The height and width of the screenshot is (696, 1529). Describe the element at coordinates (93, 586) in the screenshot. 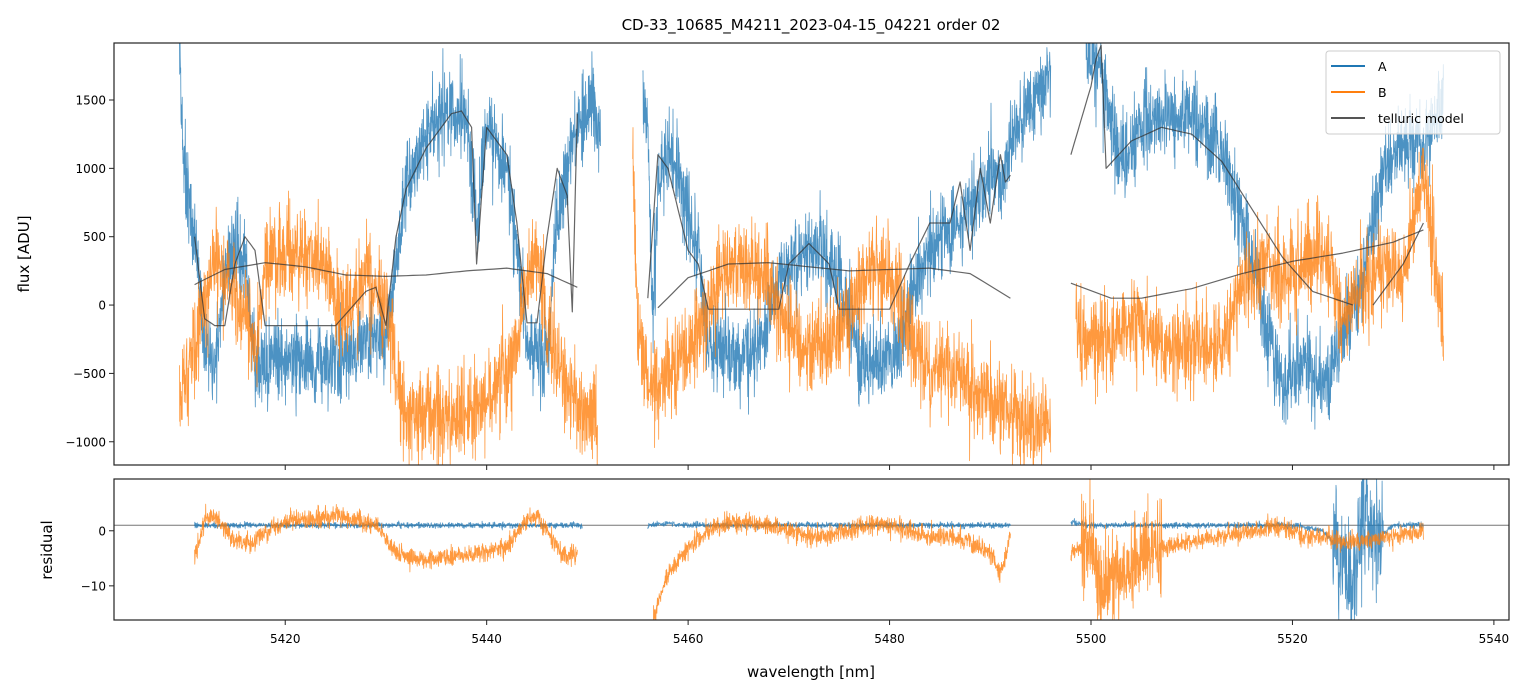

I see `residual-y-tick-label: −10` at that location.